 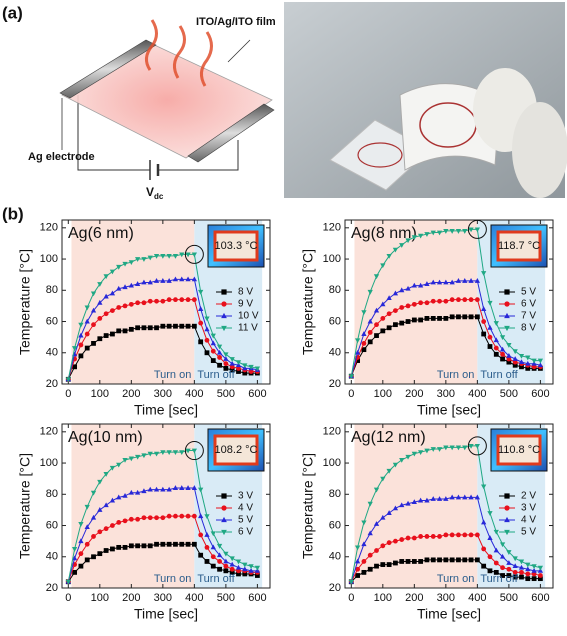 I want to click on inset-label: 108.2 °C, so click(x=236, y=450).